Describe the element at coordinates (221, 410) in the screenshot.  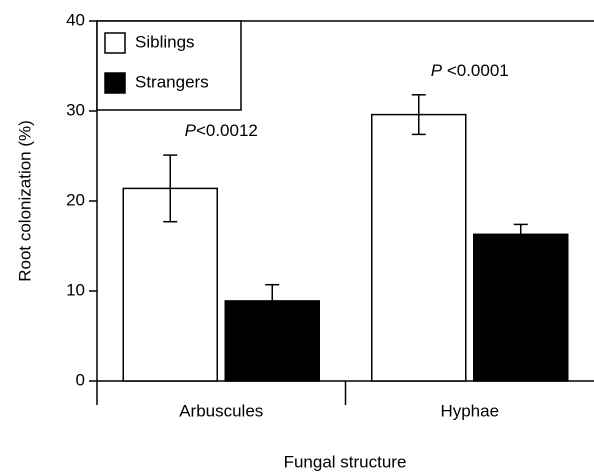
I see `x-tick-label: Arbuscules` at that location.